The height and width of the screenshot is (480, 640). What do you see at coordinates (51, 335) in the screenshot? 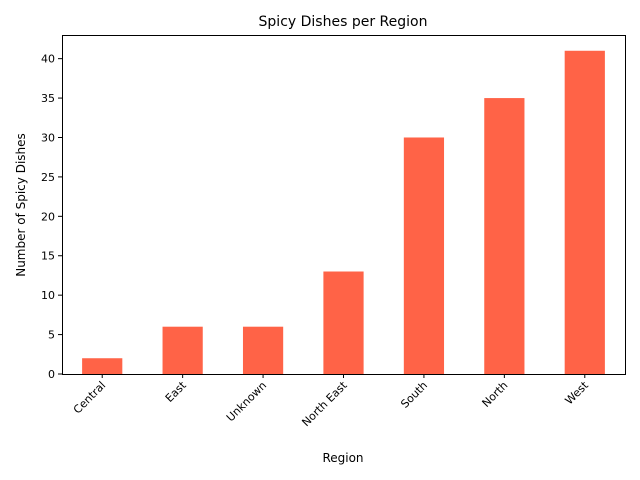
I see `y-tick-label: 5` at bounding box center [51, 335].